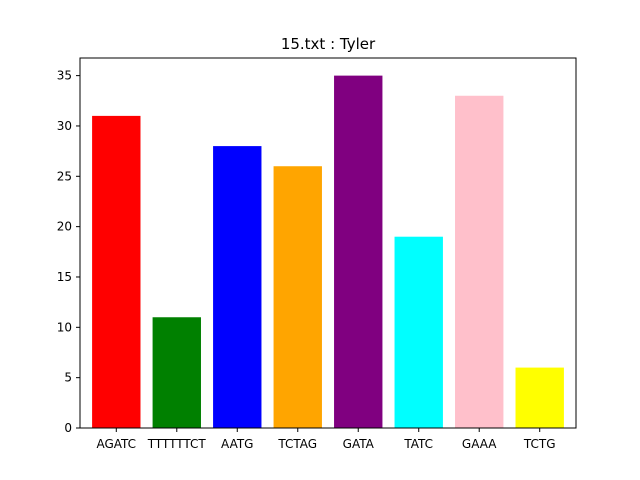  Describe the element at coordinates (64, 277) in the screenshot. I see `y-tick-label: 15` at that location.